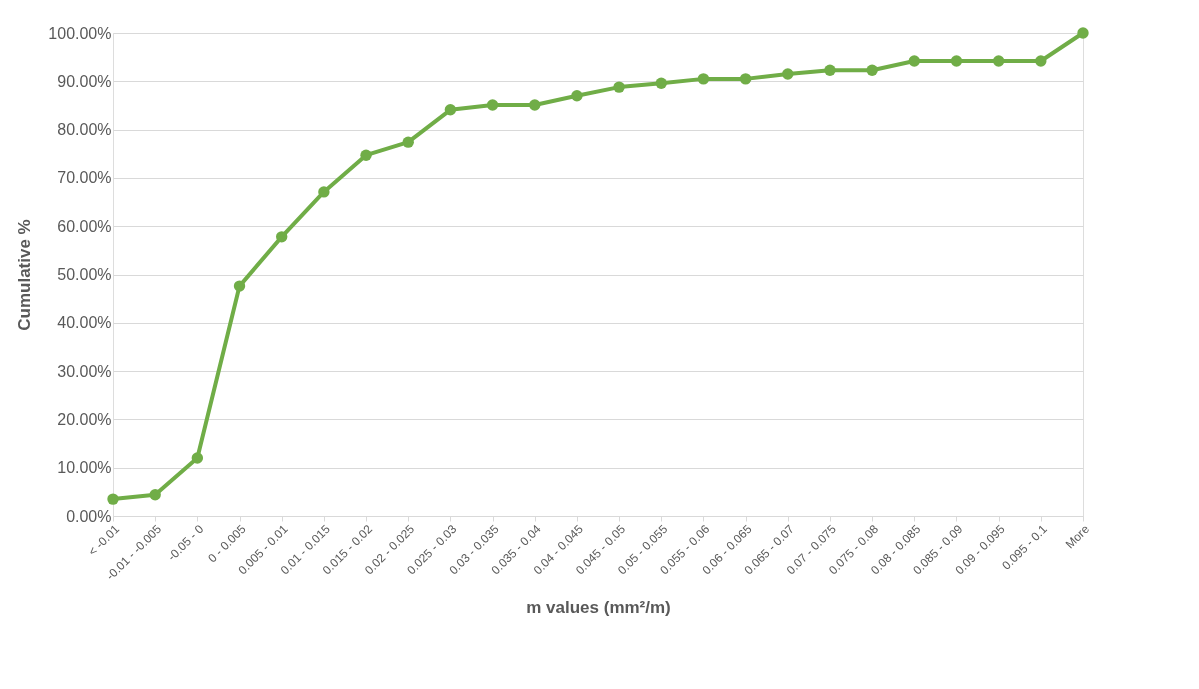  Describe the element at coordinates (84, 323) in the screenshot. I see `y-tick-label: 40.00%` at that location.